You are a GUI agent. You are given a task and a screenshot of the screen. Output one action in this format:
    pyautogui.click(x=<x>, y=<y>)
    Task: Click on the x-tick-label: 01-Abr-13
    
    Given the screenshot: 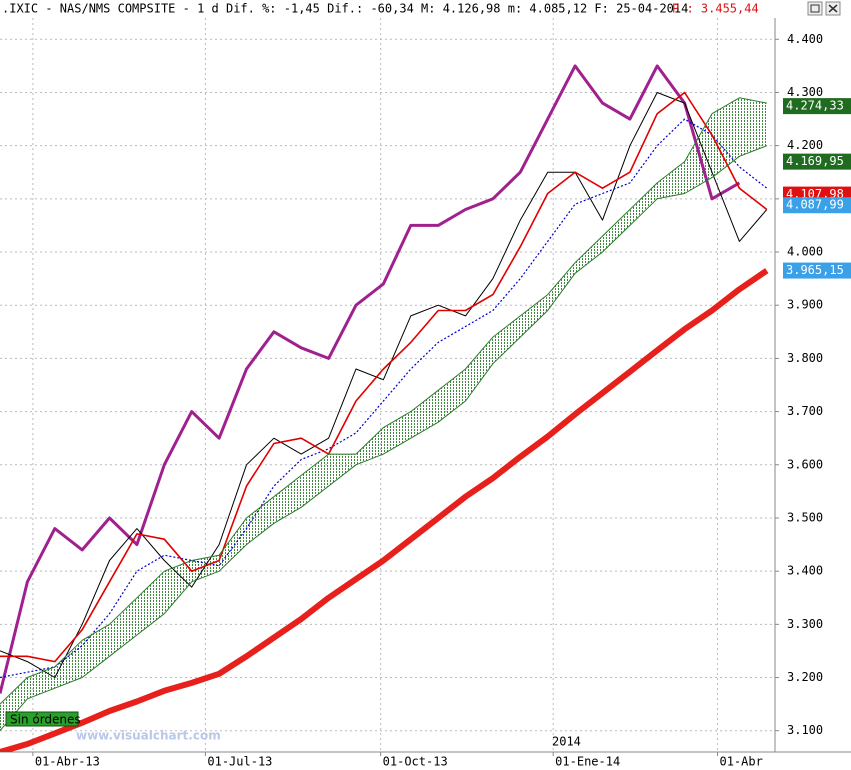 What is the action you would take?
    pyautogui.click(x=67, y=762)
    